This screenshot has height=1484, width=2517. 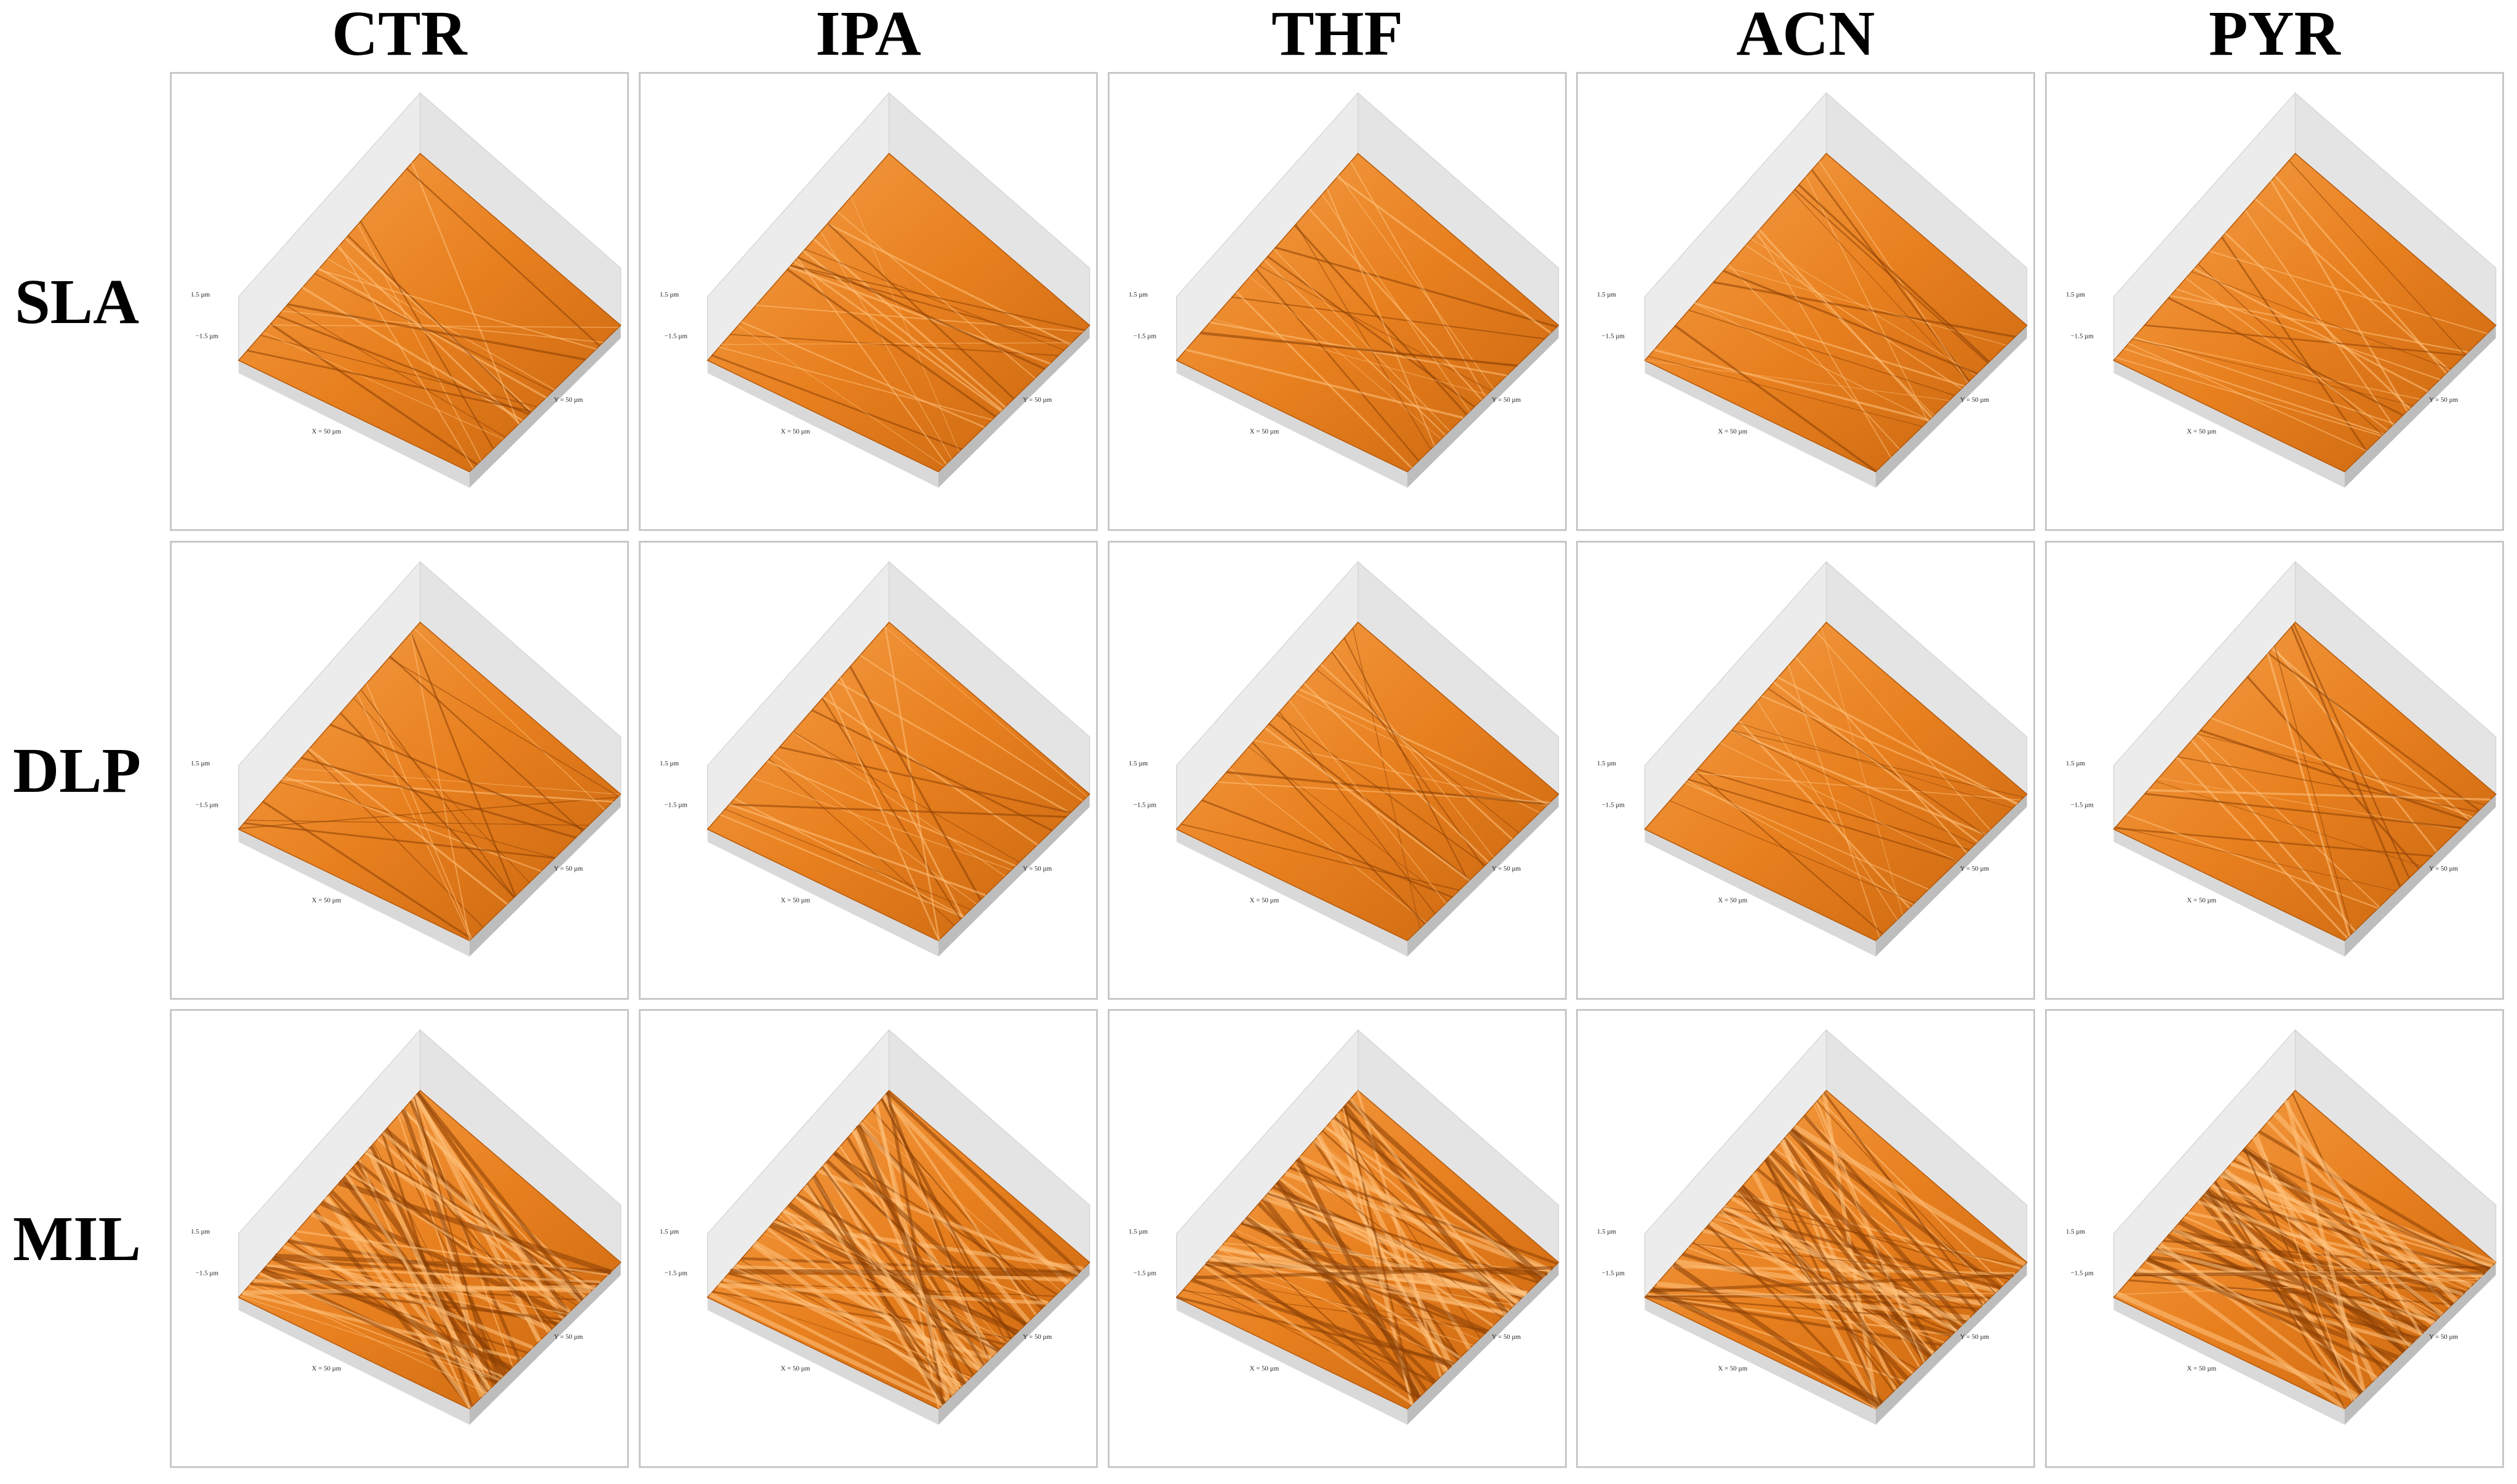 I want to click on column-header: IPA, so click(x=868, y=34).